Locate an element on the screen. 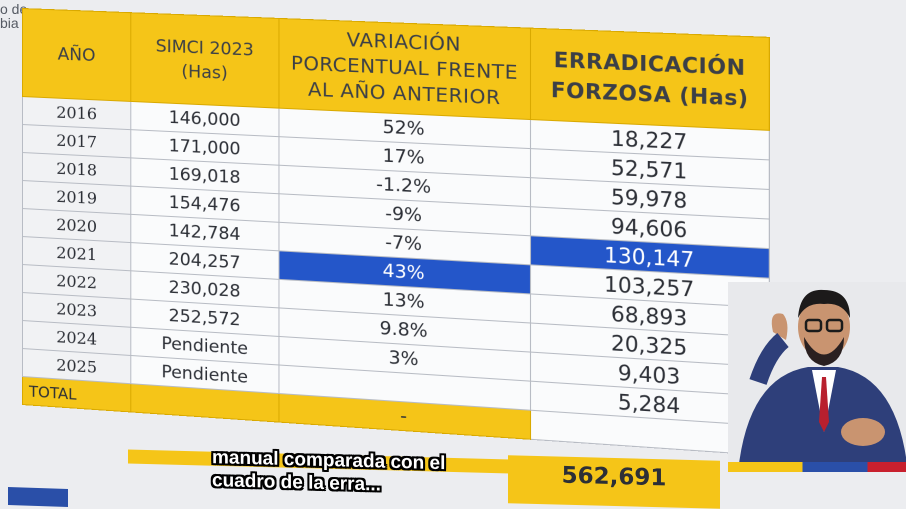  interpreter-illustration is located at coordinates (817, 377).